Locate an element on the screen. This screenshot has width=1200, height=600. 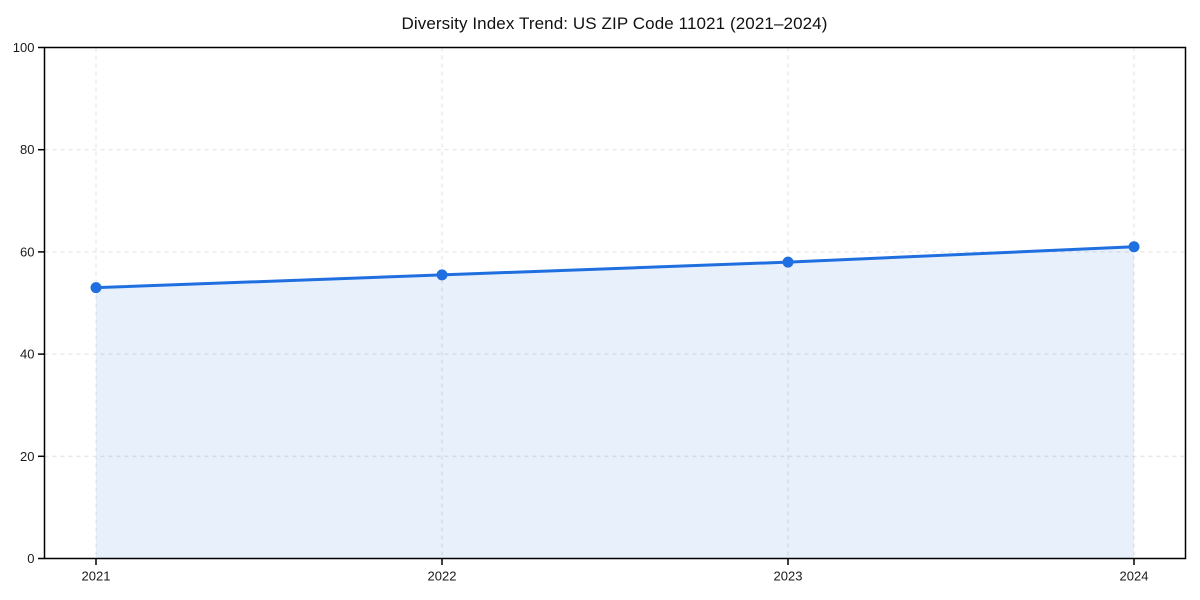
x-tick-label: 2024 is located at coordinates (1134, 576).